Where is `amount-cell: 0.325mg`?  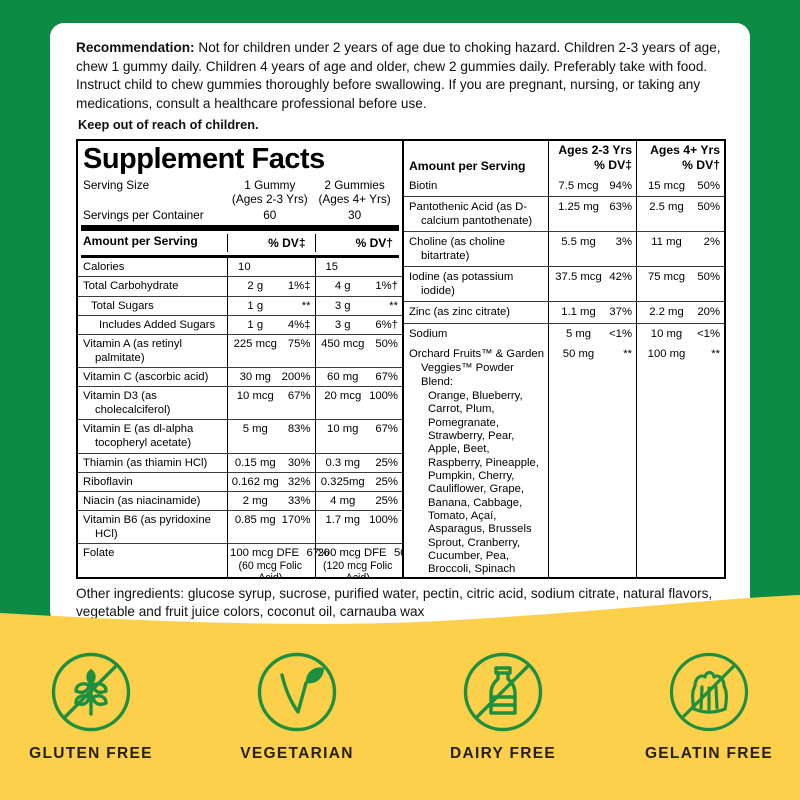 amount-cell: 0.325mg is located at coordinates (342, 481).